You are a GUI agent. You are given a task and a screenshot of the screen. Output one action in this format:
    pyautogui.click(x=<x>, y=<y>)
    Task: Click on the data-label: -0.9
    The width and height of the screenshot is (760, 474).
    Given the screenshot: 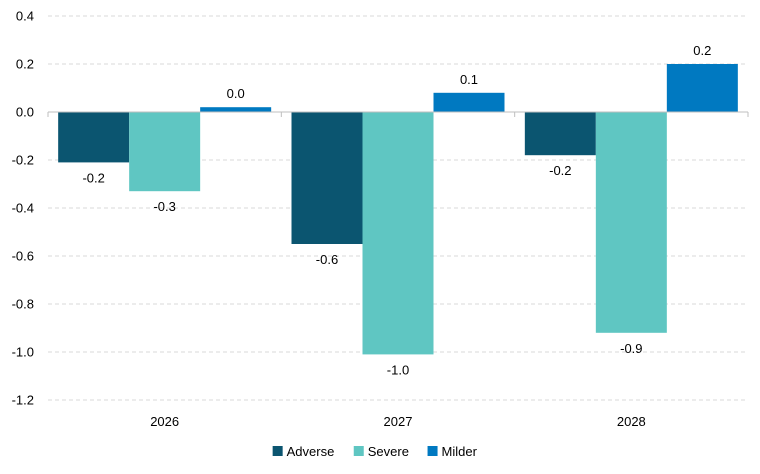 What is the action you would take?
    pyautogui.click(x=631, y=348)
    